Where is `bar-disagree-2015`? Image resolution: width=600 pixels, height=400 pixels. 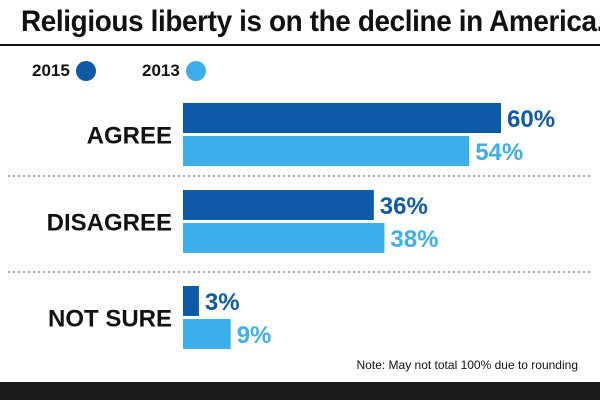 bar-disagree-2015 is located at coordinates (278, 205).